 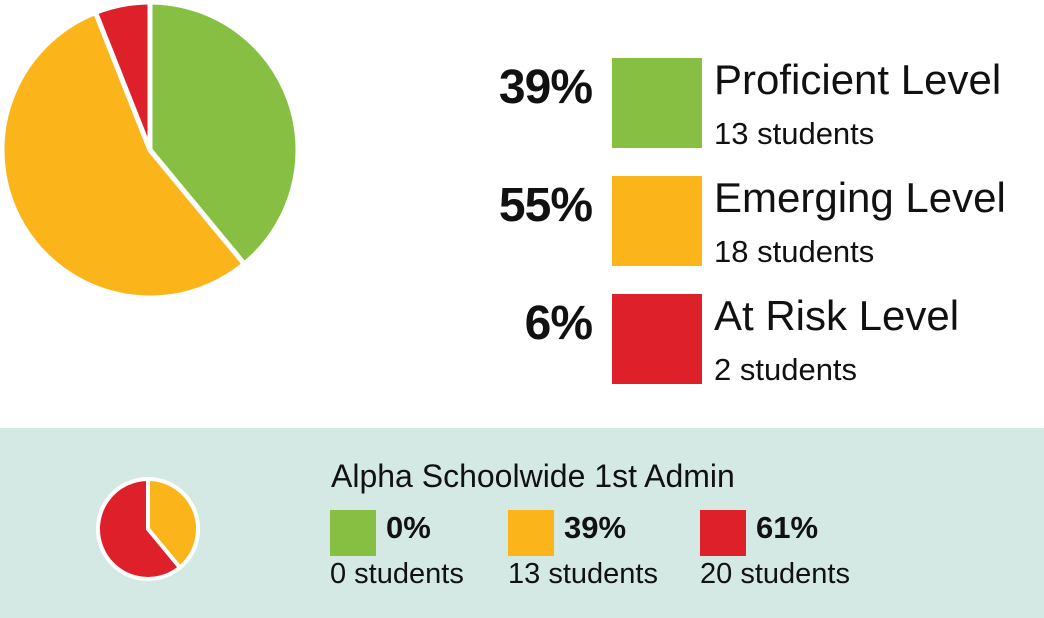 What do you see at coordinates (657, 339) in the screenshot?
I see `at-risk-swatch` at bounding box center [657, 339].